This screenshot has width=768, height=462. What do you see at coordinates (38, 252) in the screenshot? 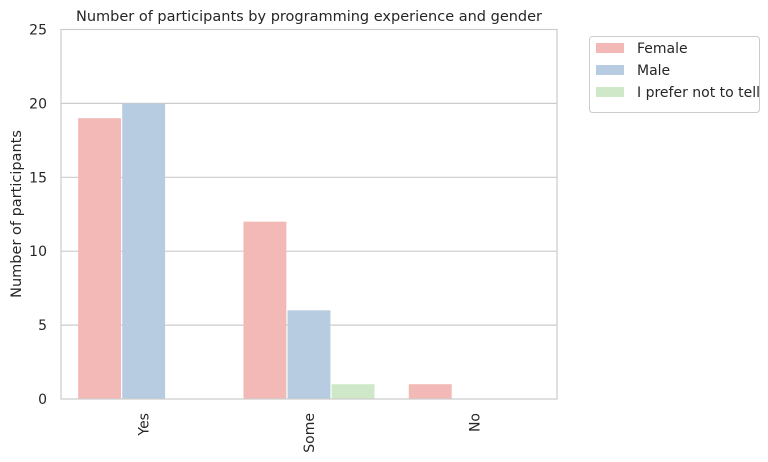
I see `y-tick-label: 10` at bounding box center [38, 252].